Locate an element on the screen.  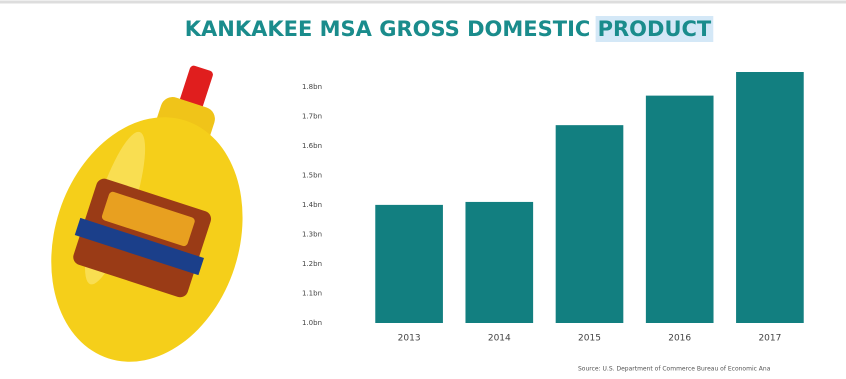
title-highlight is located at coordinates (654, 29).